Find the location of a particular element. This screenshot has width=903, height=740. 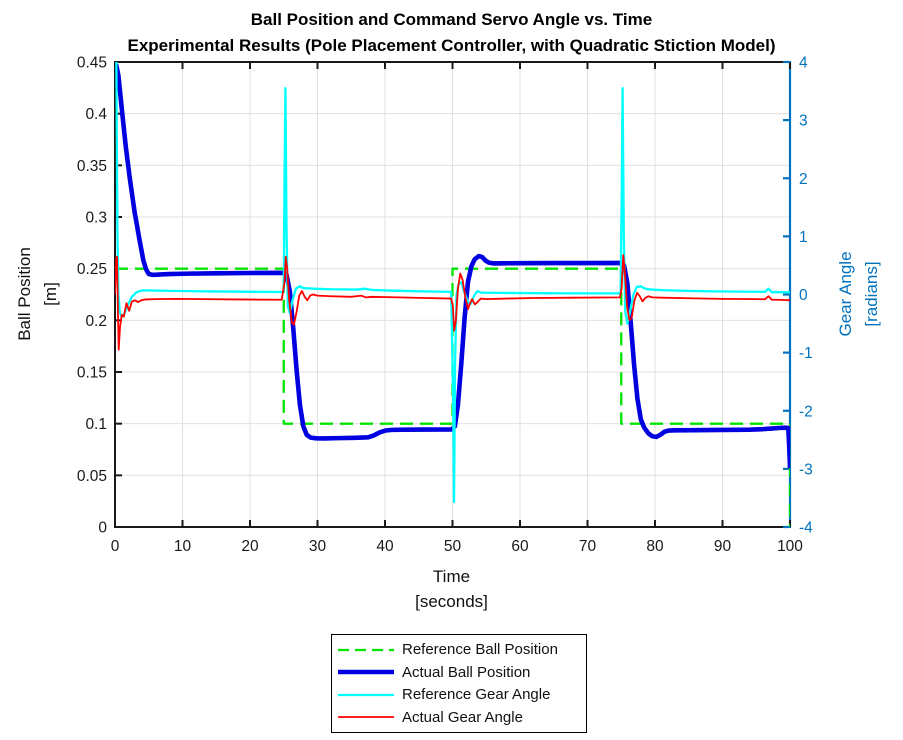

right-tick-label: 0 is located at coordinates (803, 295).